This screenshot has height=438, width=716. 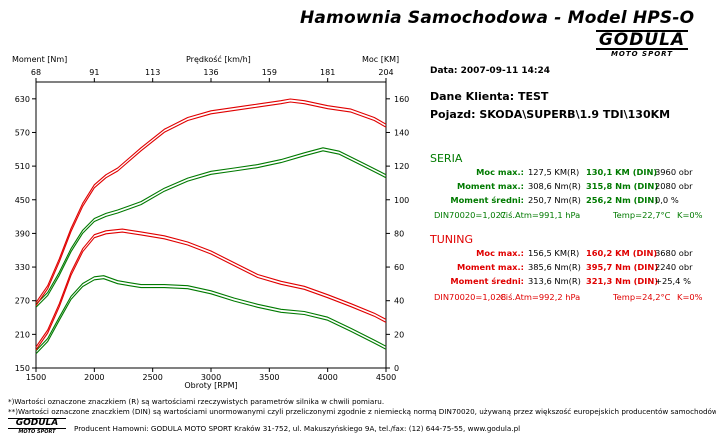 I want to click on tuning-row-1-label: Moc max.:, so click(x=500, y=253).